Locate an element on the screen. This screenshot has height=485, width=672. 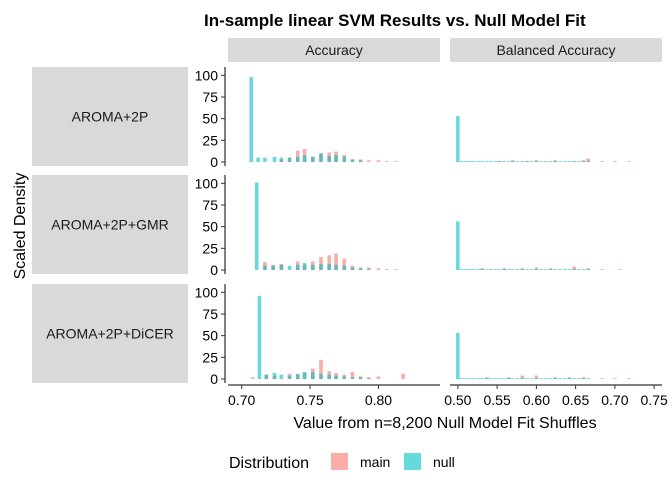
row-strip-label: AROMA+2P is located at coordinates (110, 117).